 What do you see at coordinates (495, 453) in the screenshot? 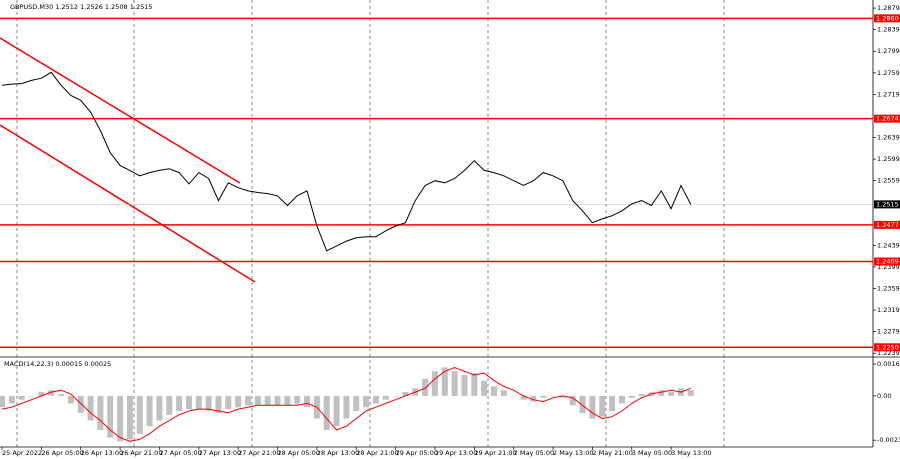
I see `x-tick-label: 29 Apr 21:00` at bounding box center [495, 453].